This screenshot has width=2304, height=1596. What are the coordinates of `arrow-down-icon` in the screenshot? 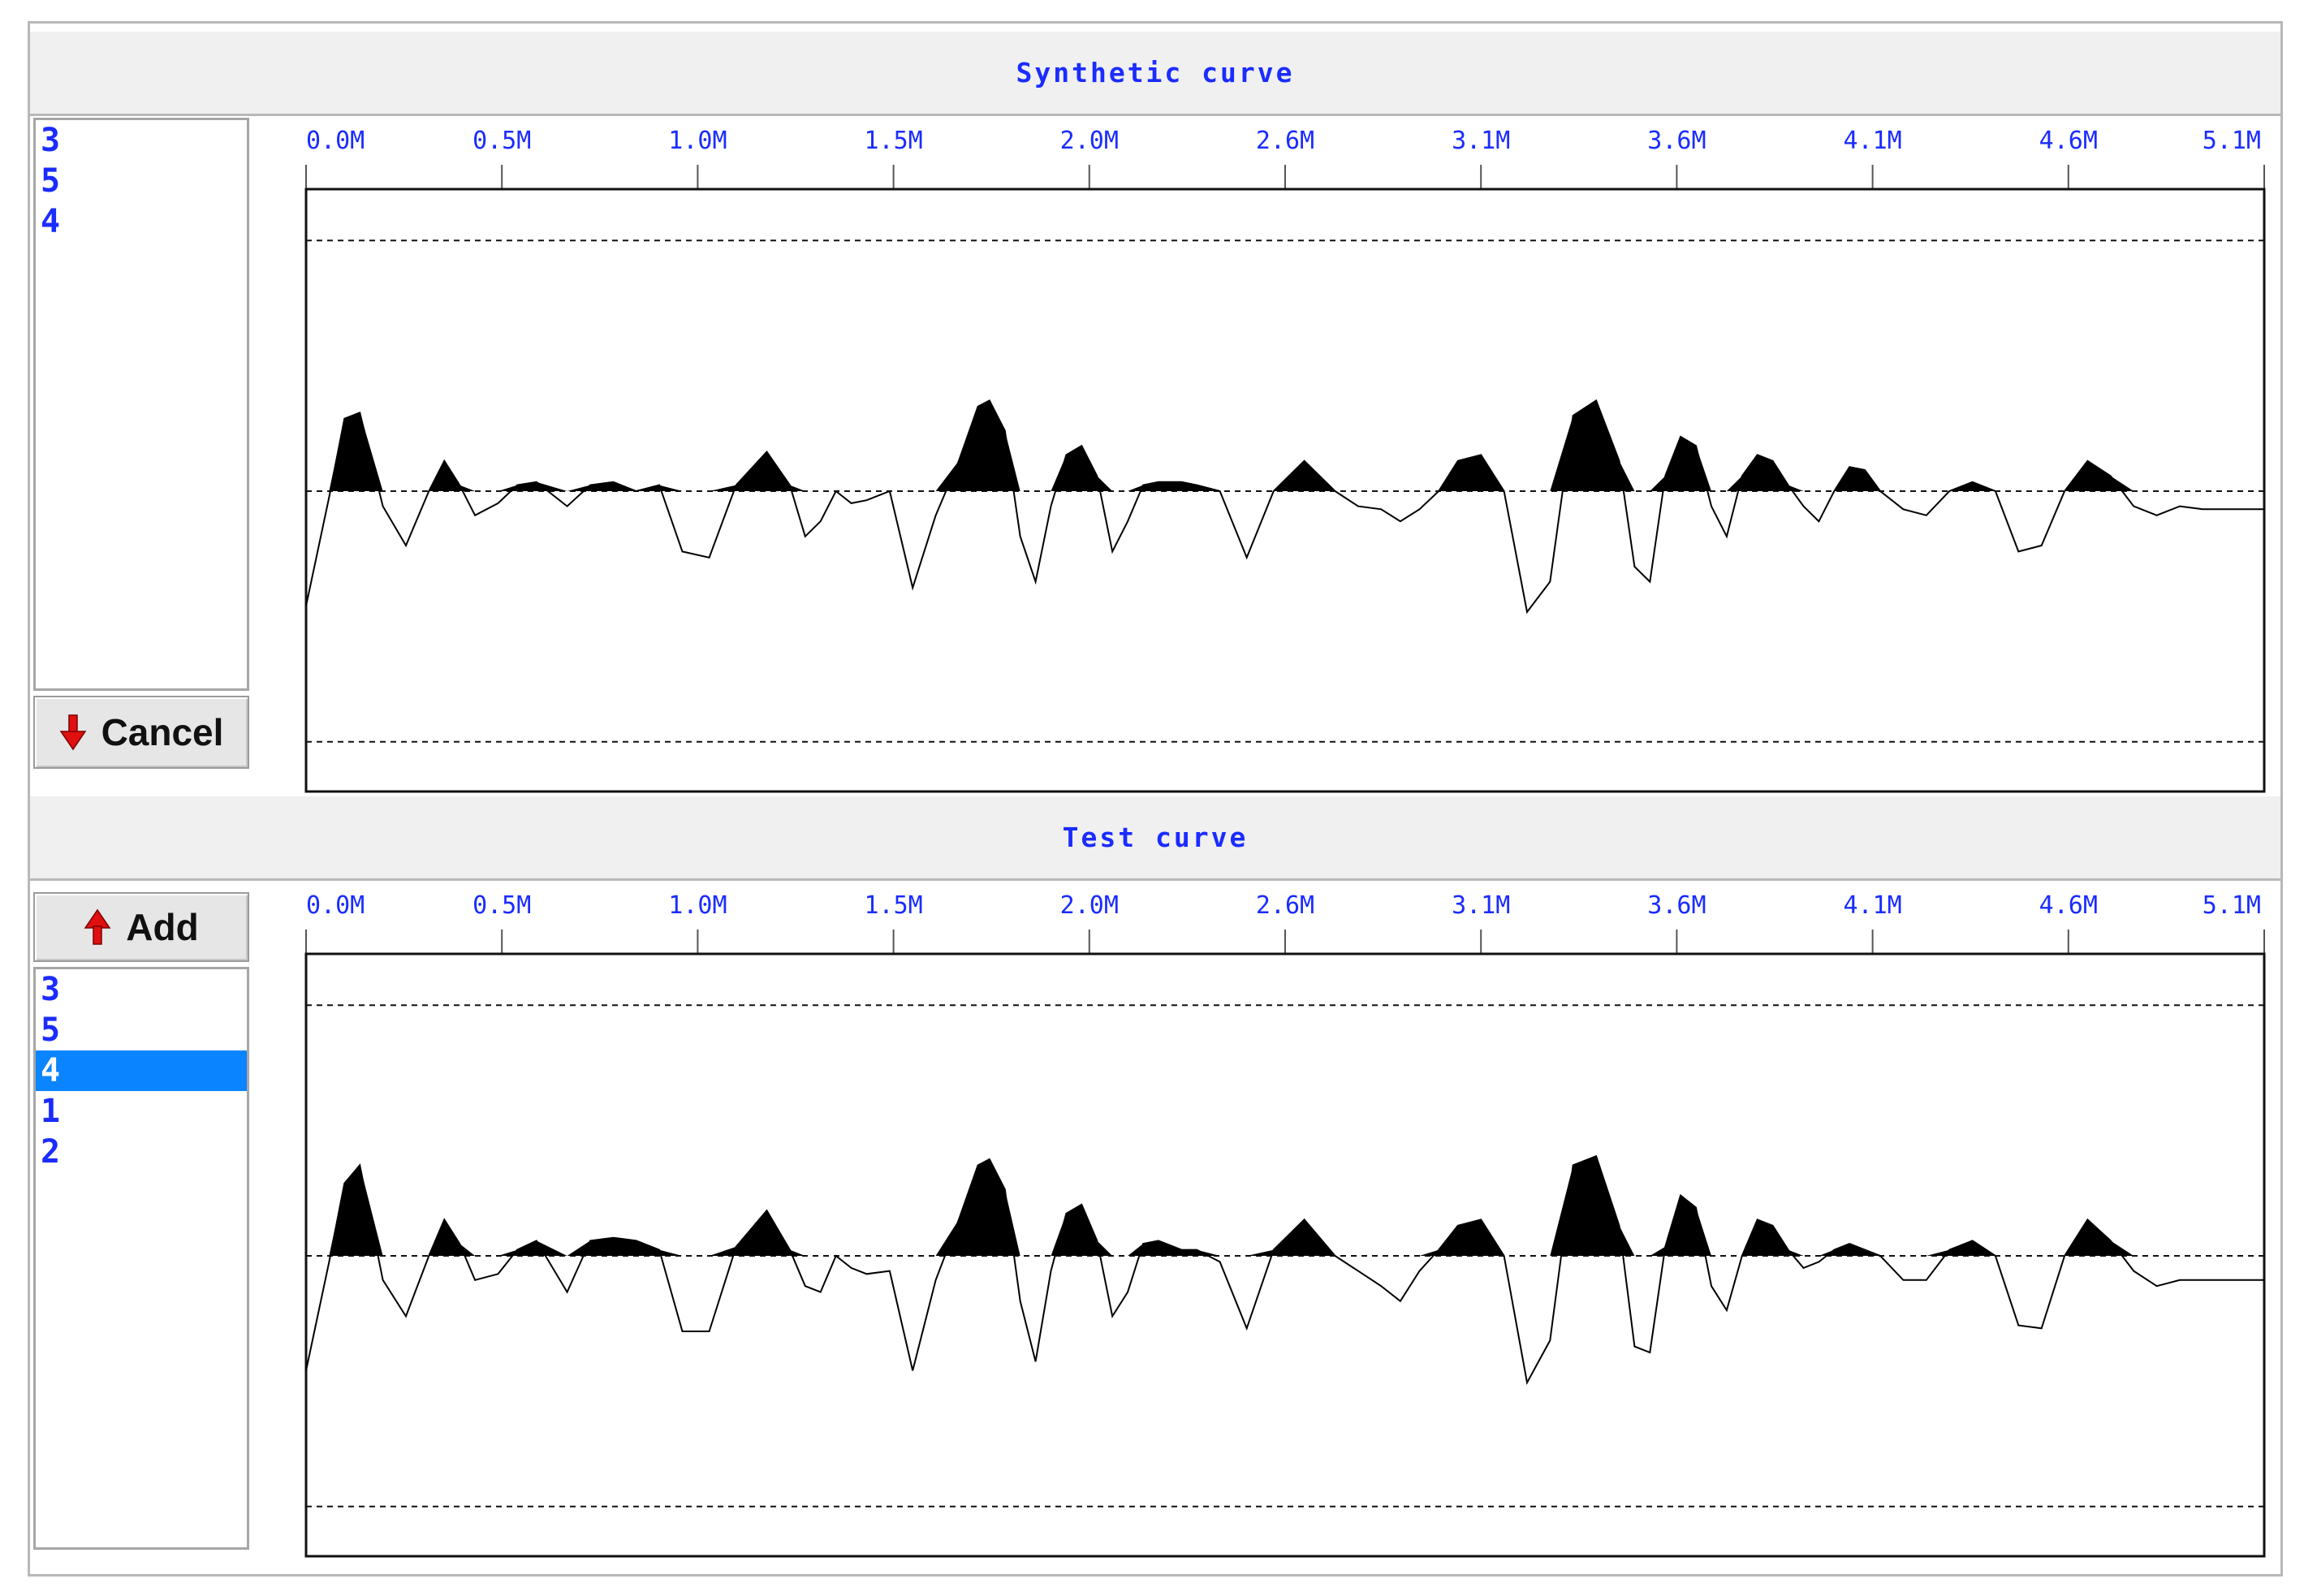 It's located at (72, 732).